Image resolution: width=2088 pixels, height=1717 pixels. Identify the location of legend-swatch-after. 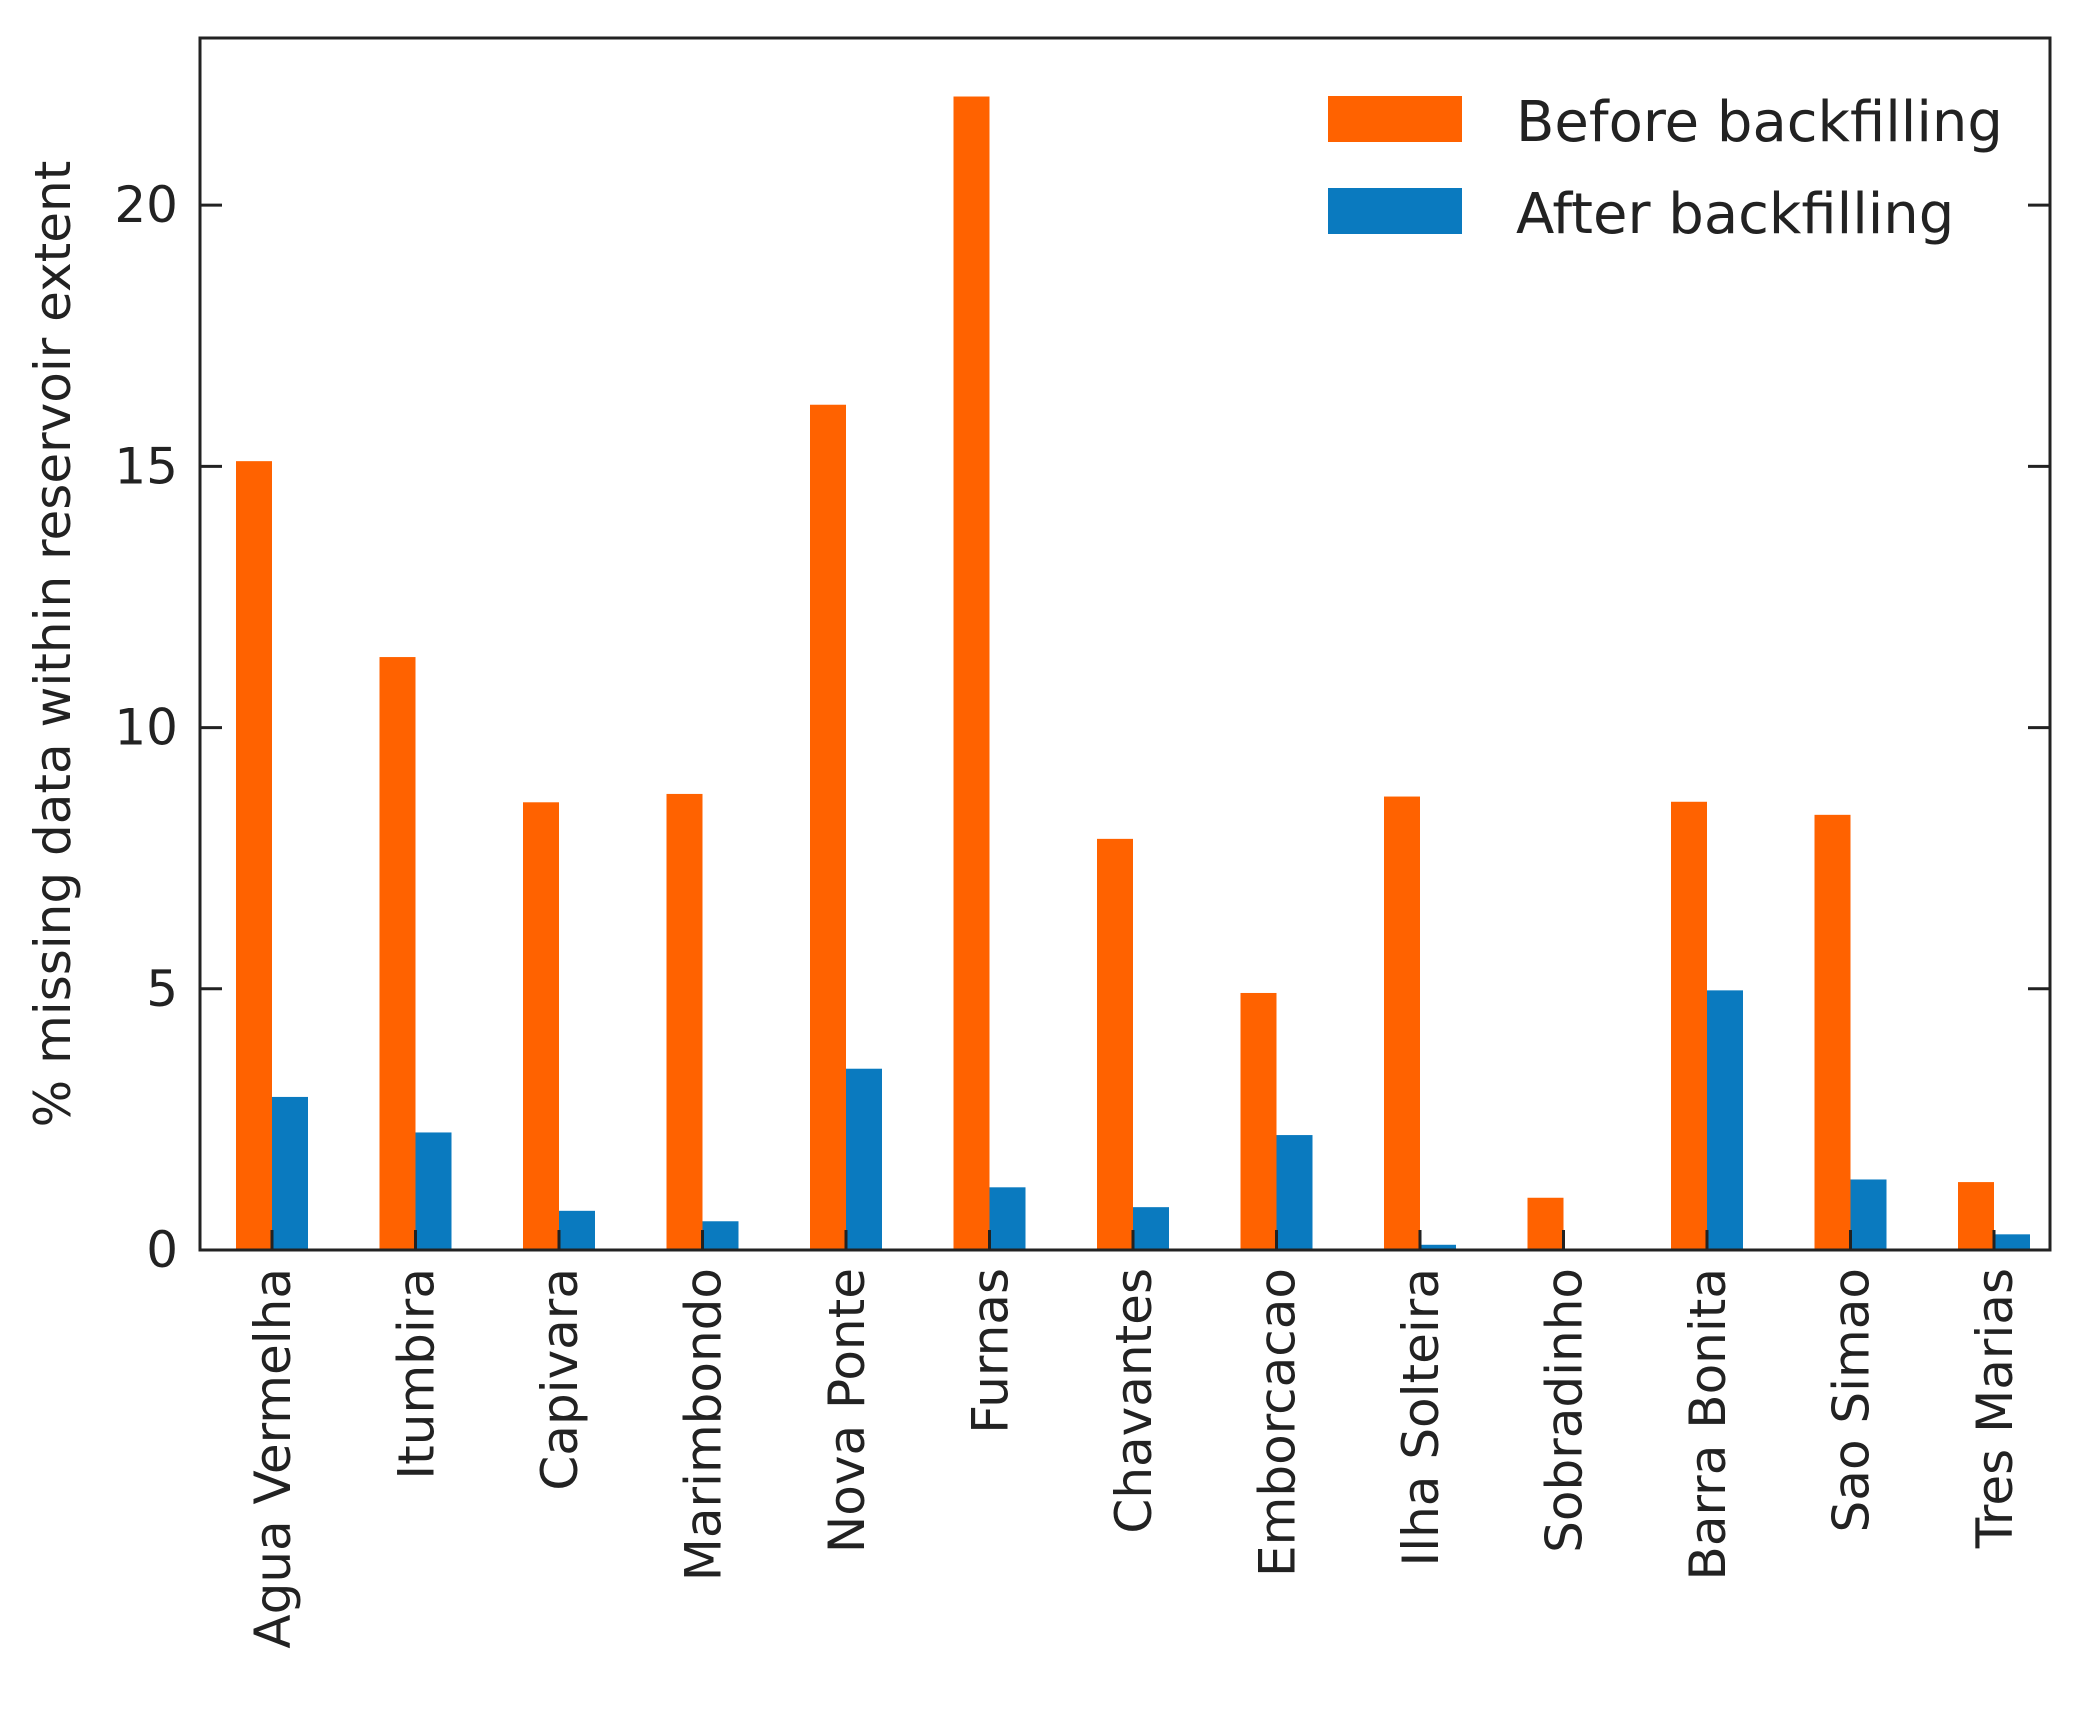
(1395, 211).